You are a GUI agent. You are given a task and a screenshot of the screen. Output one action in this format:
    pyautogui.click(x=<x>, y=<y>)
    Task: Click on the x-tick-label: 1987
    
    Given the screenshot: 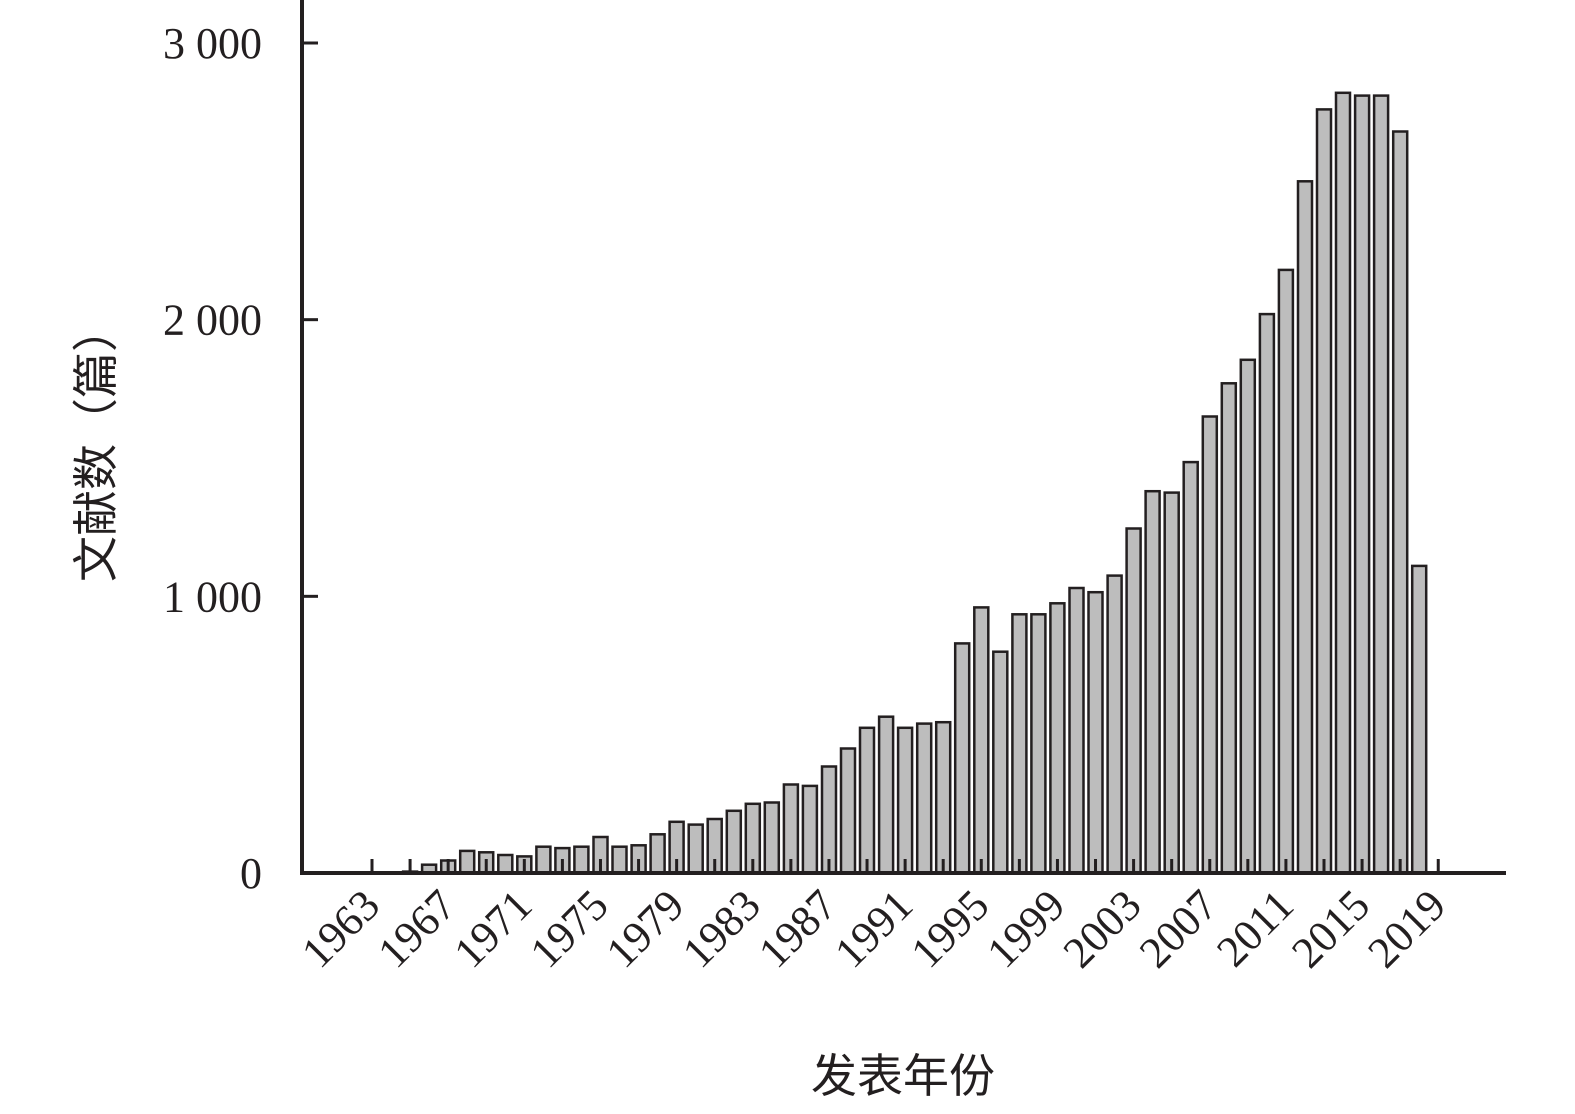 What is the action you would take?
    pyautogui.click(x=797, y=928)
    